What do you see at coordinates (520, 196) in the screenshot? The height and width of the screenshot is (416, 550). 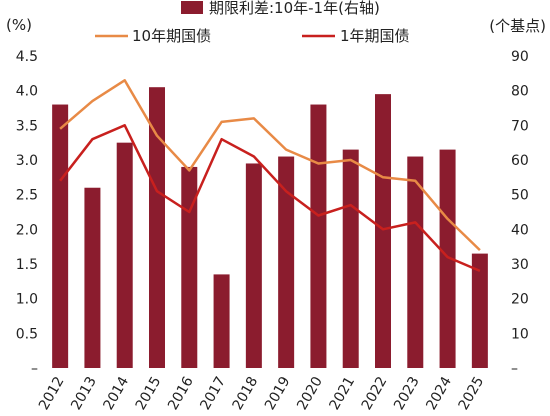 I see `right-tick-label: 50` at bounding box center [520, 196].